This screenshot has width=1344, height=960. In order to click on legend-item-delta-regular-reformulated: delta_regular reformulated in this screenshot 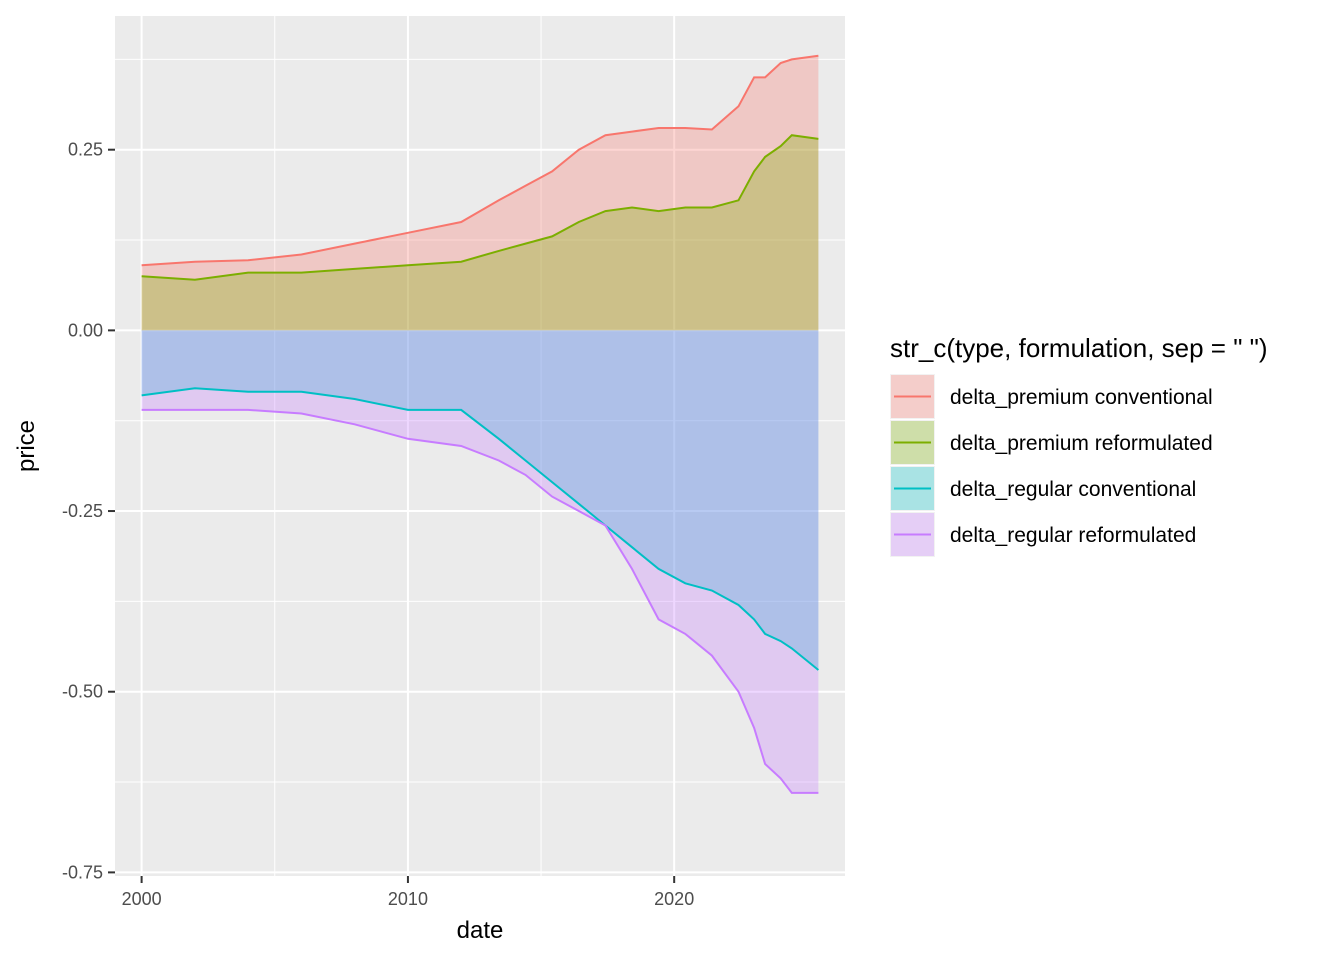, I will do `click(1043, 534)`.